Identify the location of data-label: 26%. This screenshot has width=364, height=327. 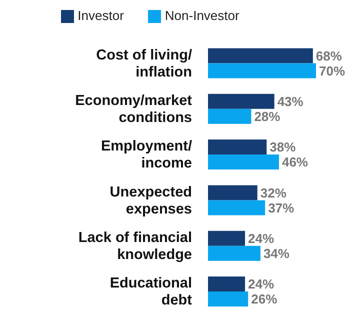
(264, 299).